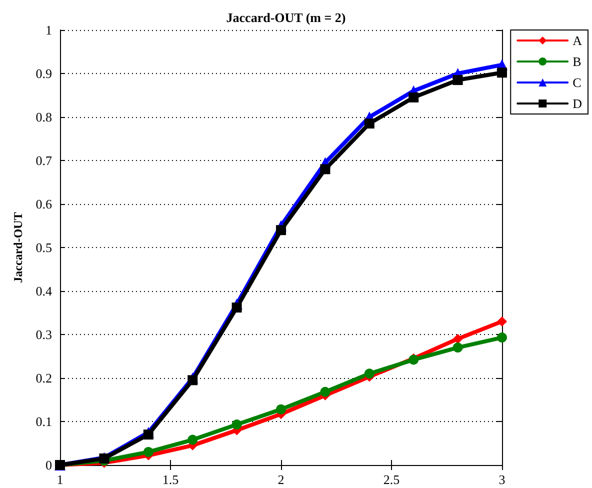 Image resolution: width=592 pixels, height=488 pixels. I want to click on y-tick-label: 0, so click(49, 465).